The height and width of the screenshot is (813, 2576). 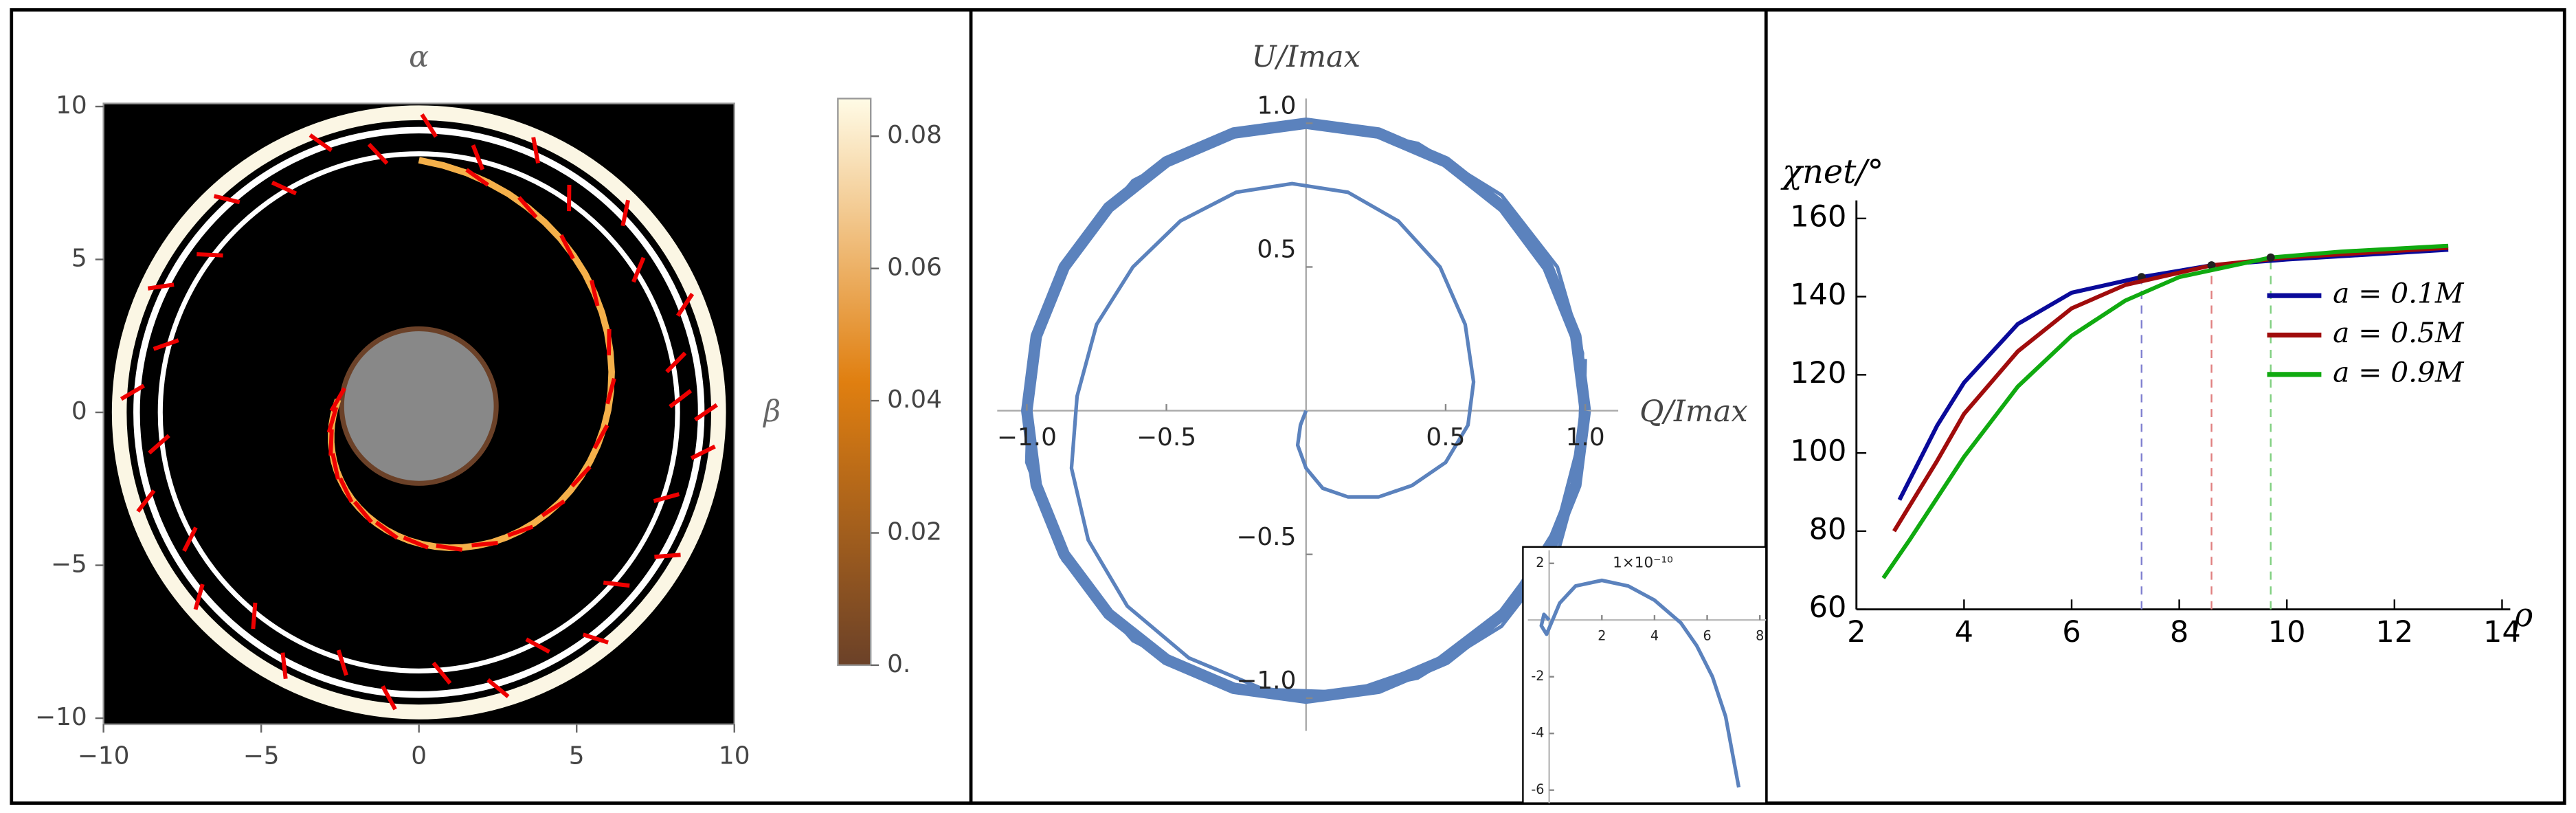 What do you see at coordinates (2399, 332) in the screenshot?
I see `legend-label: a = 0.5M` at bounding box center [2399, 332].